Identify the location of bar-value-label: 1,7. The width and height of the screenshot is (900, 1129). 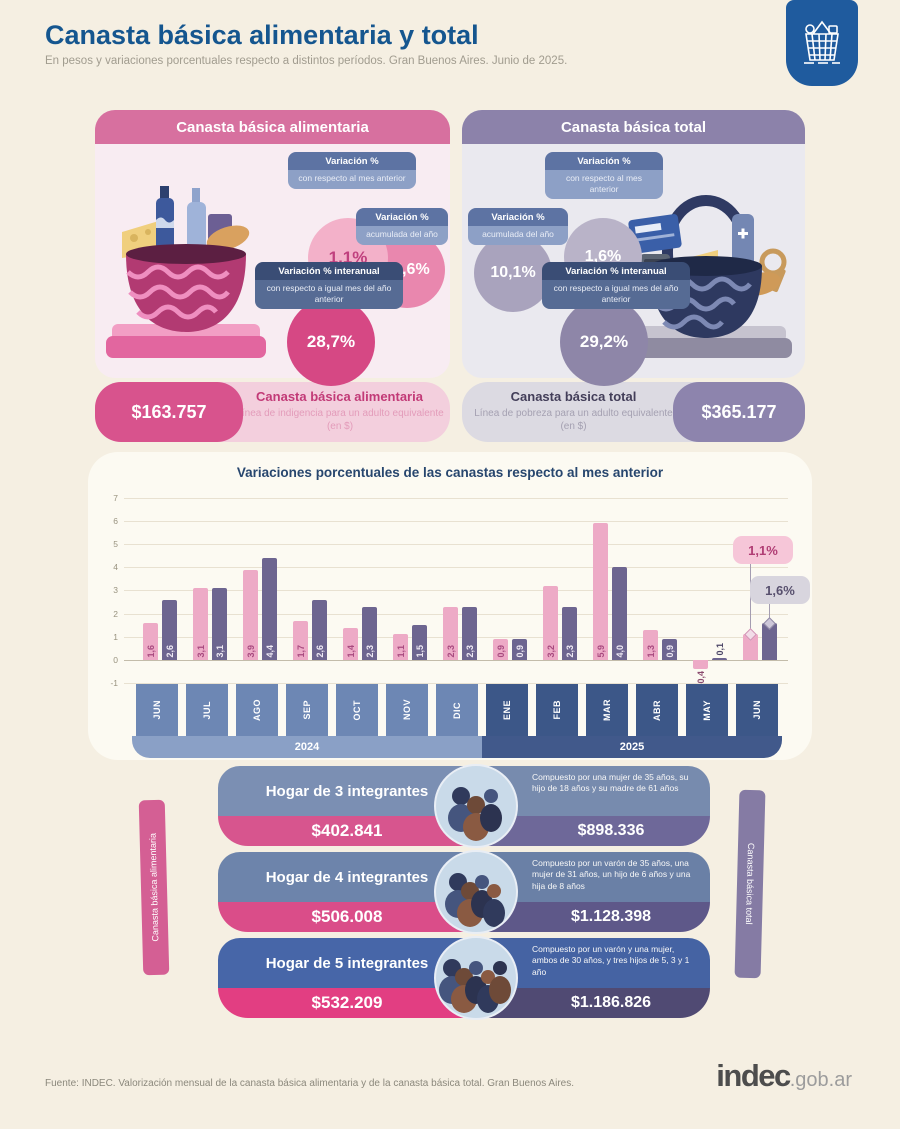
(300, 651).